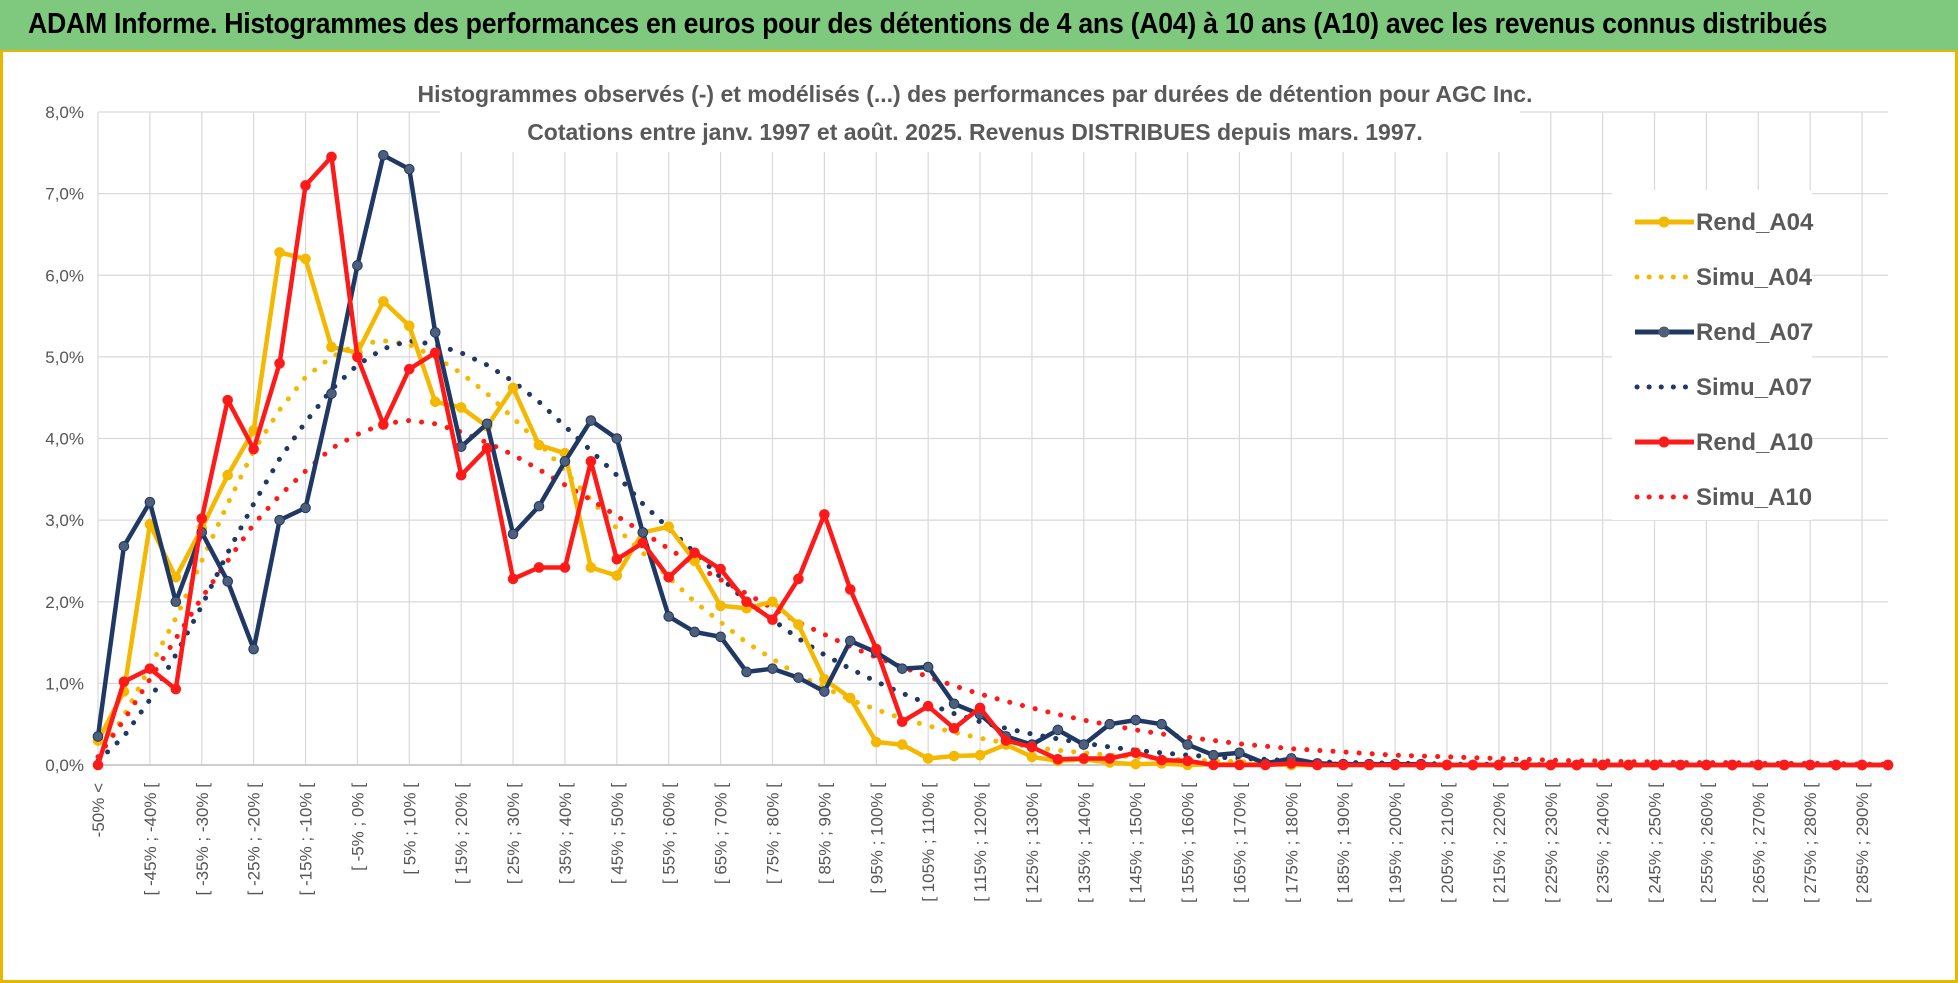  Describe the element at coordinates (721, 833) in the screenshot. I see `x-tick-label: [ 65% ; 70% [` at that location.